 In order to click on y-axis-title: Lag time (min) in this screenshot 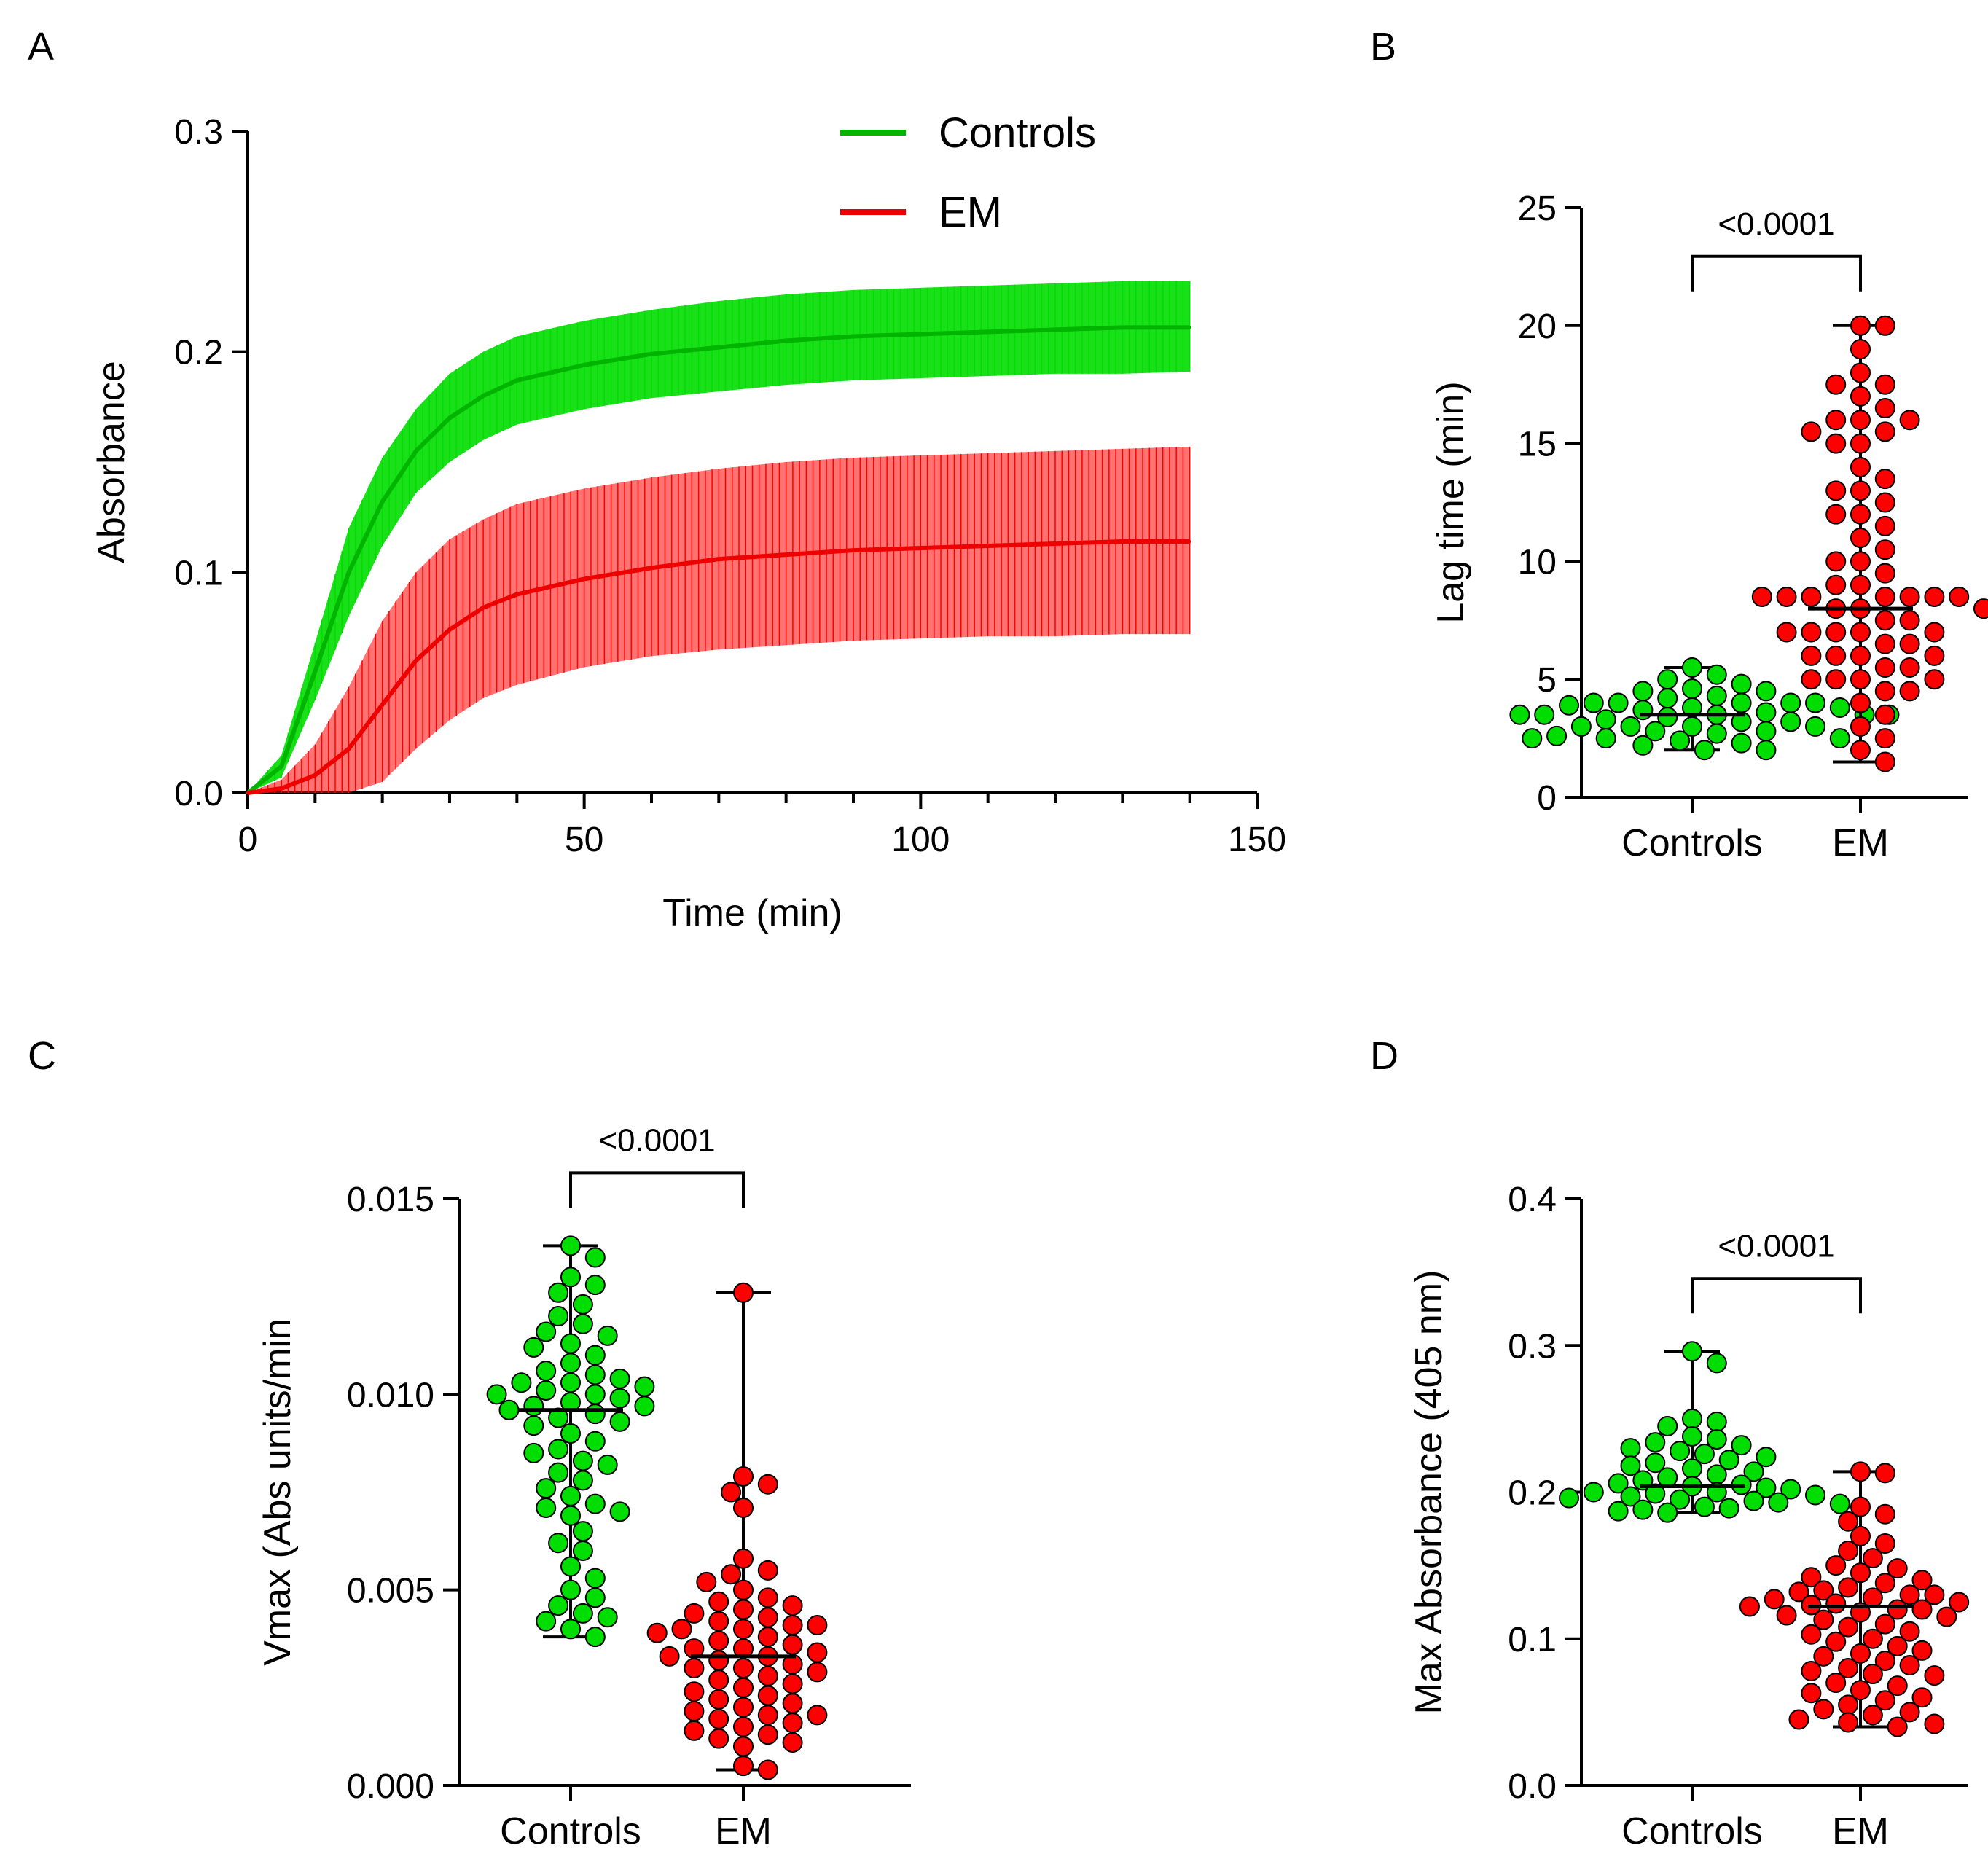, I will do `click(1451, 502)`.